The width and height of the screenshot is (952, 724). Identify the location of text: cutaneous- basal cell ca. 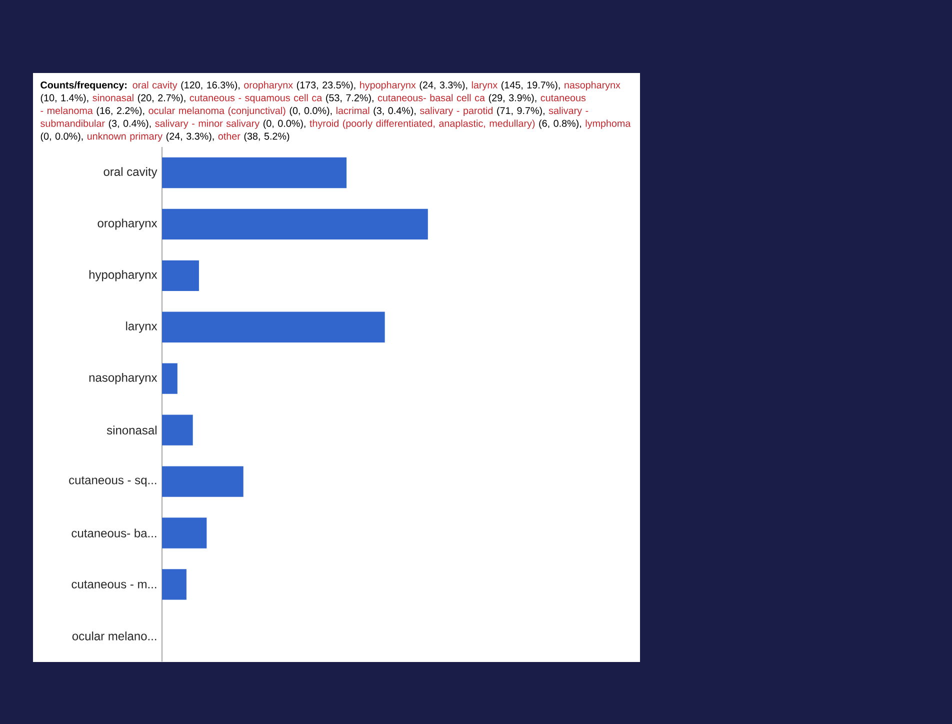
(432, 98).